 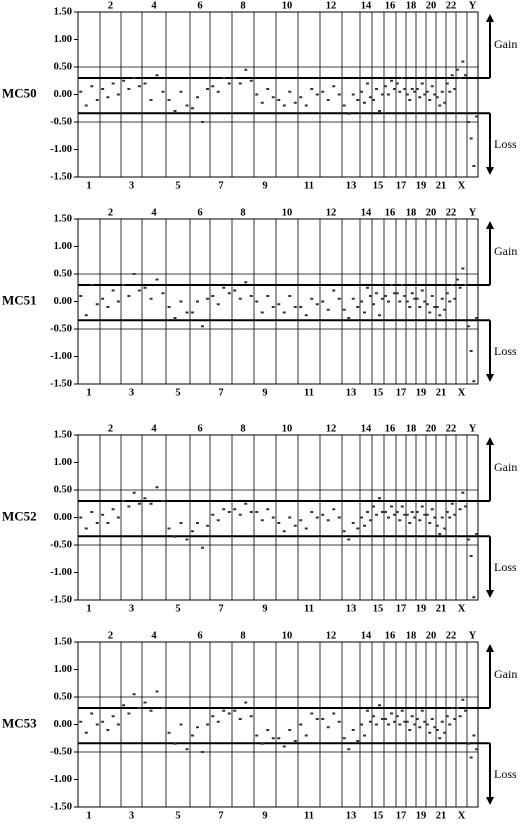 I want to click on sample-label: MC50, so click(x=19, y=92).